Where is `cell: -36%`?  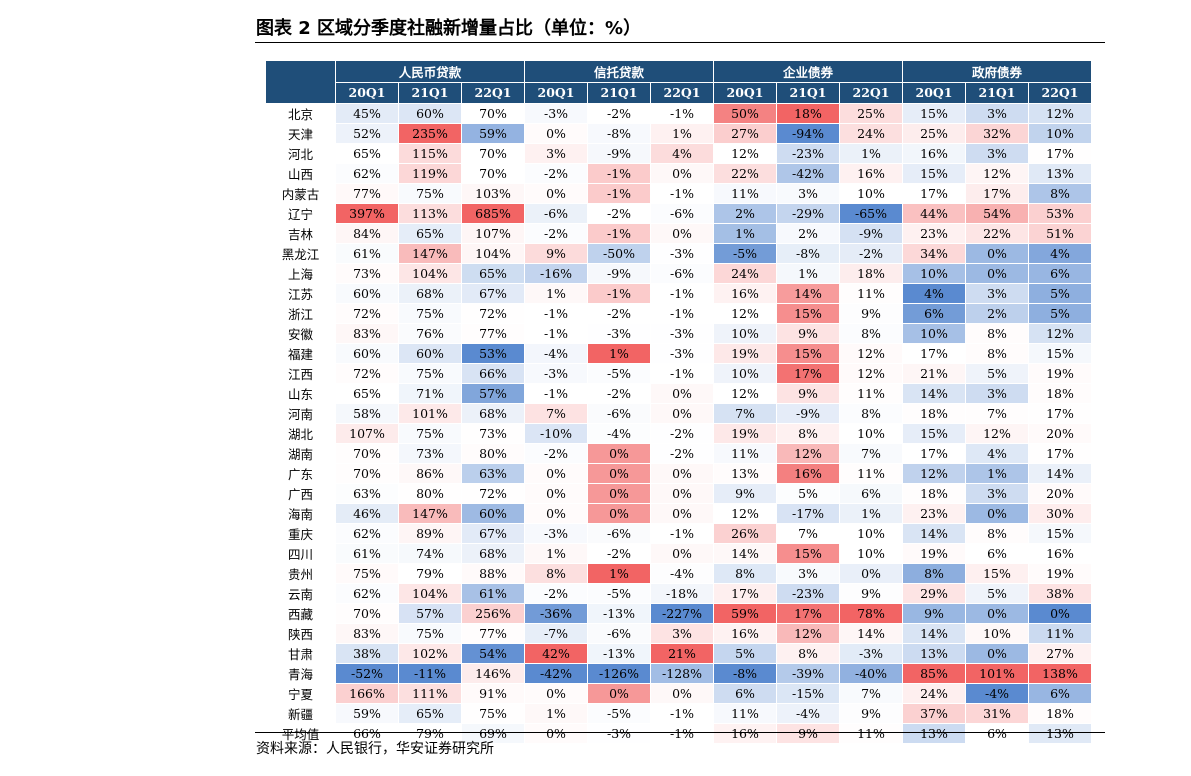
cell: -36% is located at coordinates (556, 613).